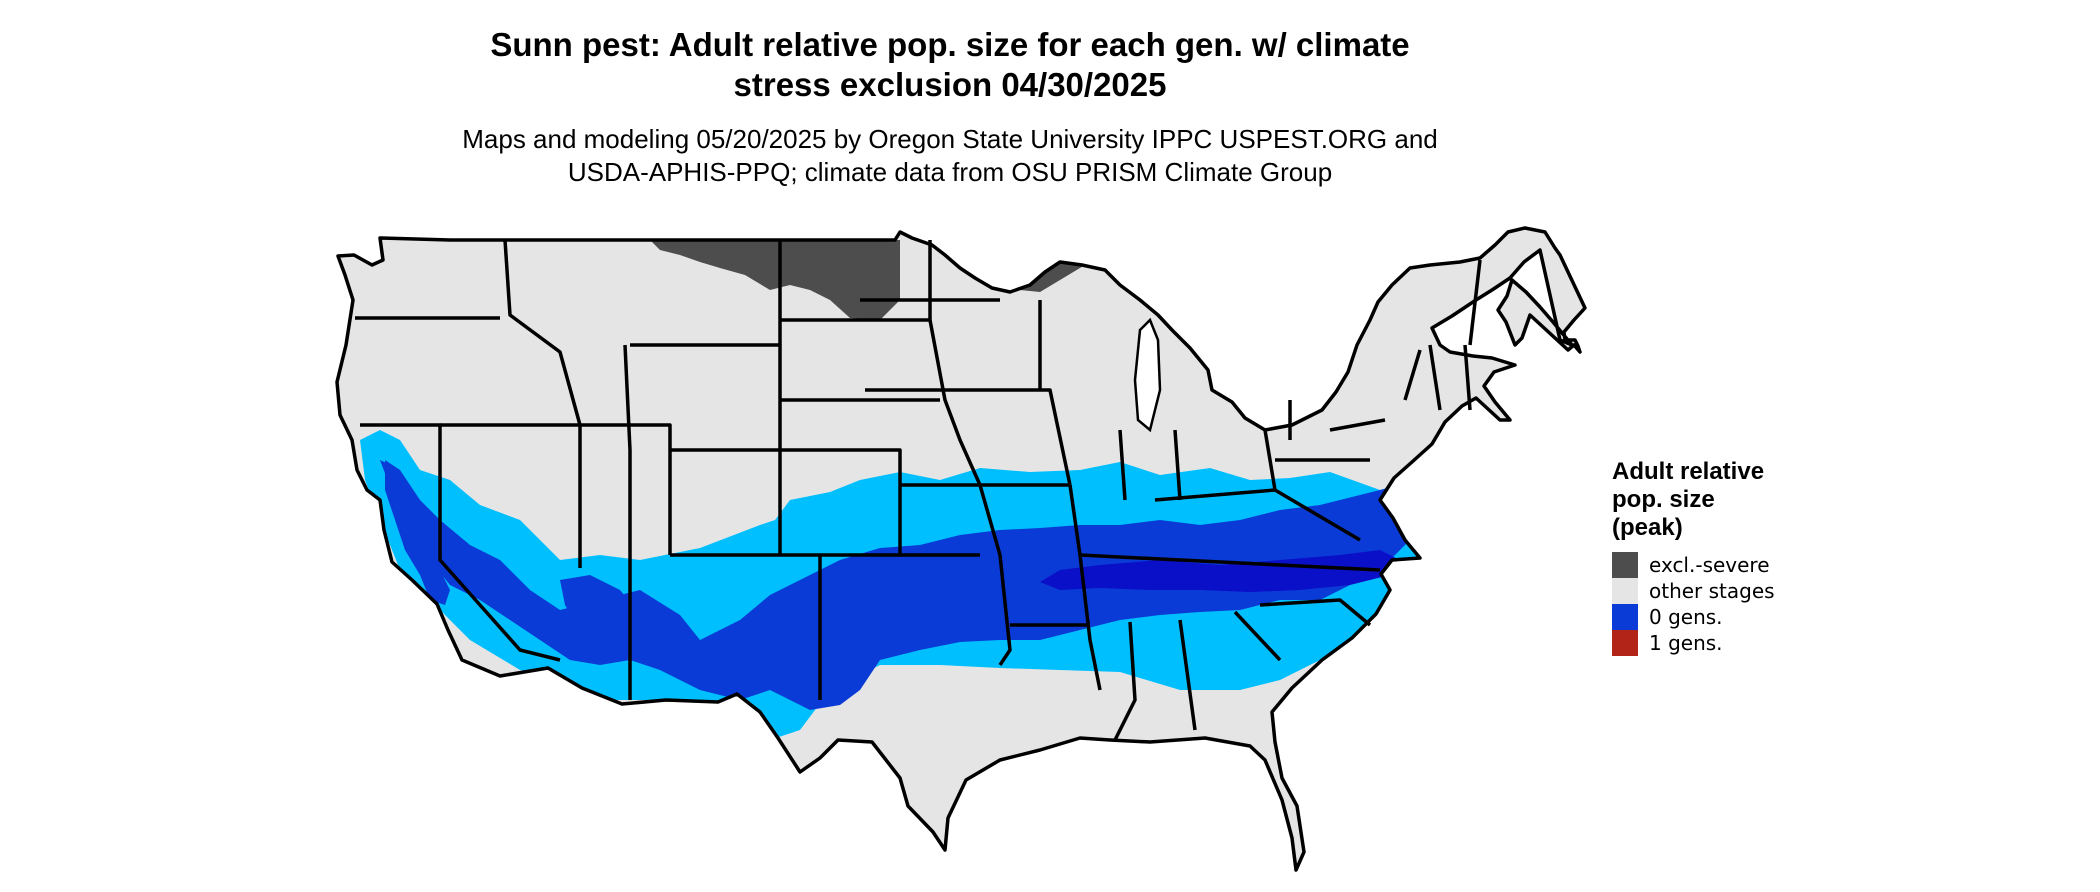 The width and height of the screenshot is (2100, 892). Describe the element at coordinates (1762, 617) in the screenshot. I see `legend-item: 0 gens.` at that location.